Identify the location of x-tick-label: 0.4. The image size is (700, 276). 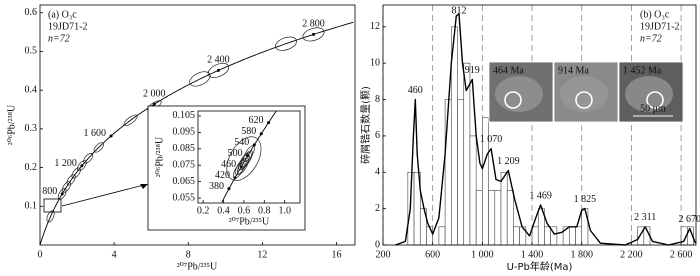
(223, 210).